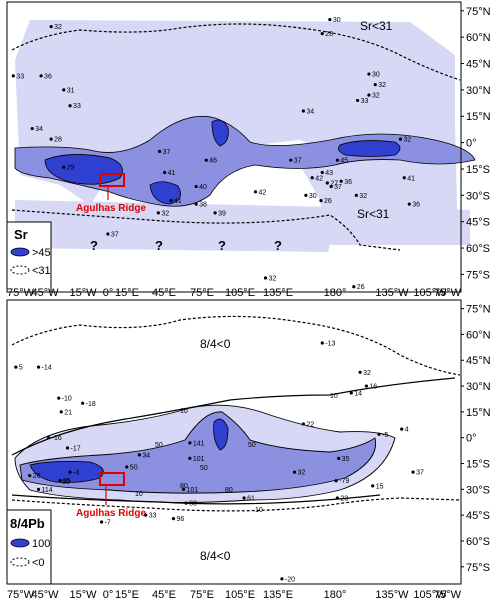  I want to click on lon-tick-label: 45°W, so click(45, 293).